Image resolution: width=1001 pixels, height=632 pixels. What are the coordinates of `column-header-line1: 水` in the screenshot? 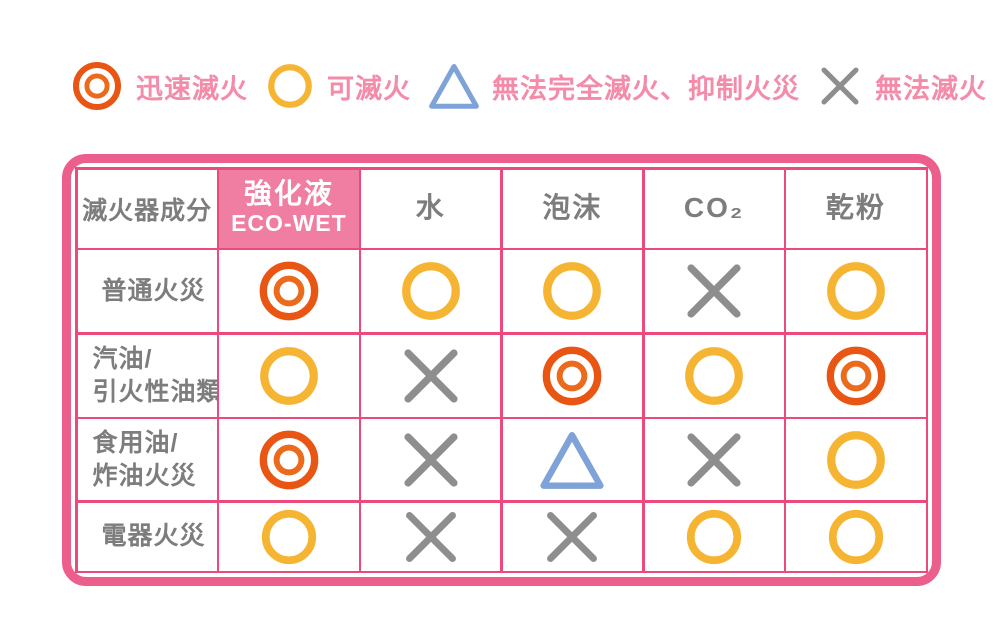 It's located at (430, 208).